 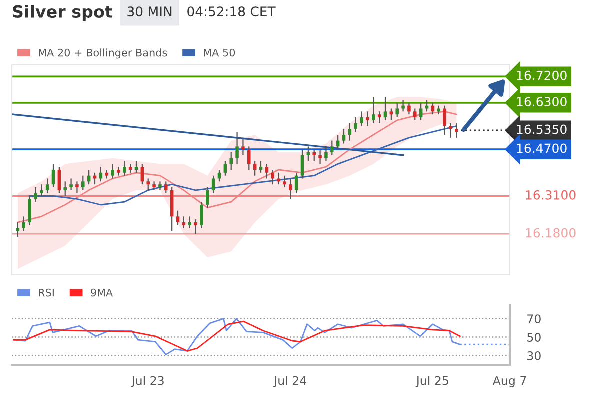 What do you see at coordinates (551, 233) in the screenshot?
I see `ref-line-label: 16.1800` at bounding box center [551, 233].